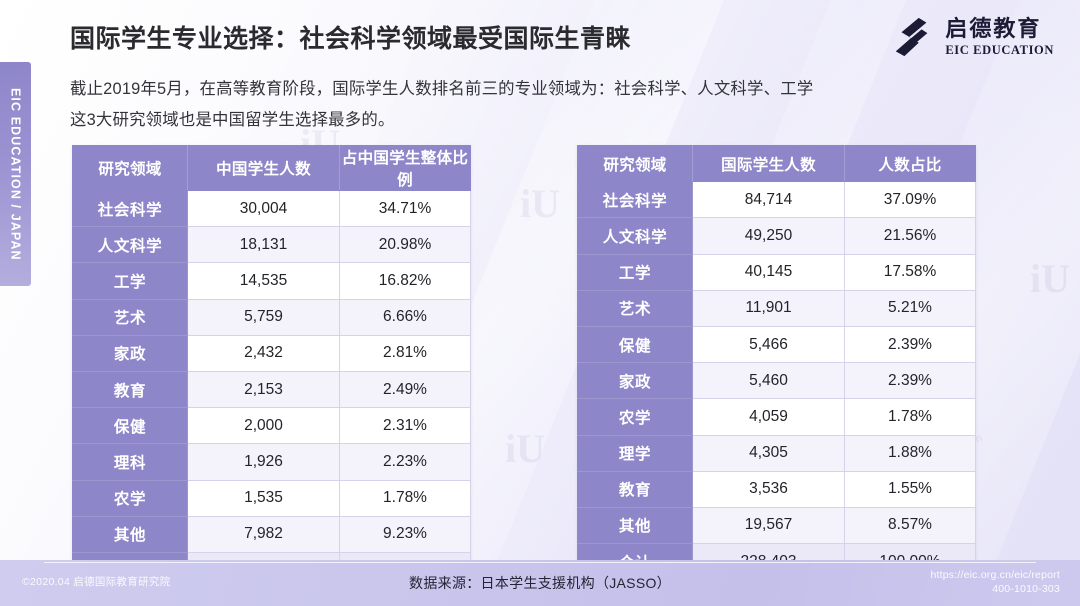 This screenshot has width=1080, height=606. I want to click on column-header-count: 国际学生人数, so click(768, 163).